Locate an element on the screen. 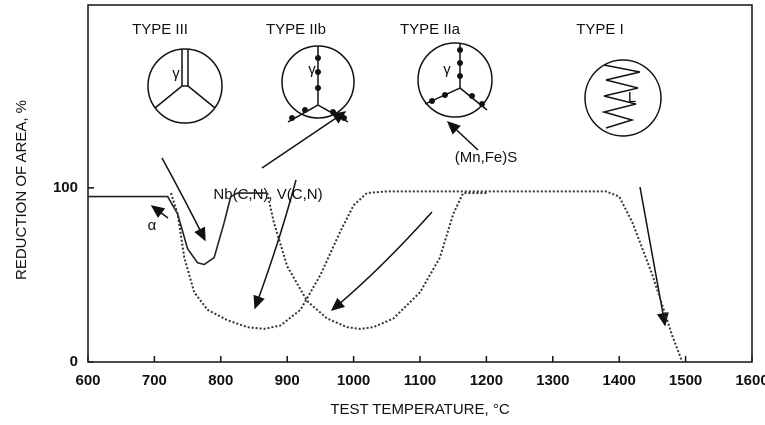  x-tick-label: 1000 is located at coordinates (353, 380).